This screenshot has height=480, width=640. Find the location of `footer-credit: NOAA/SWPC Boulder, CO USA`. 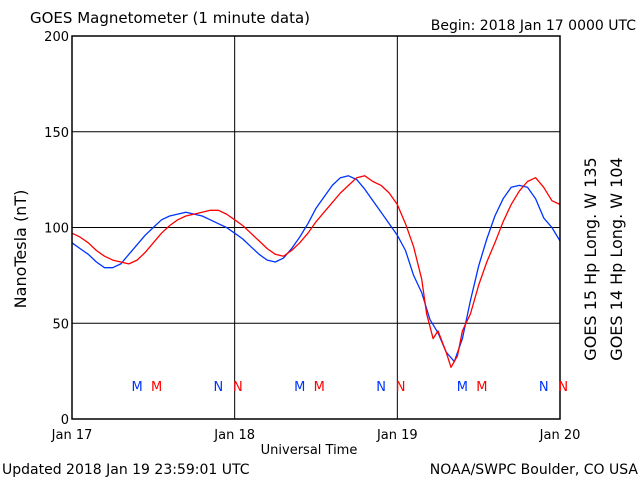

footer-credit: NOAA/SWPC Boulder, CO USA is located at coordinates (534, 470).